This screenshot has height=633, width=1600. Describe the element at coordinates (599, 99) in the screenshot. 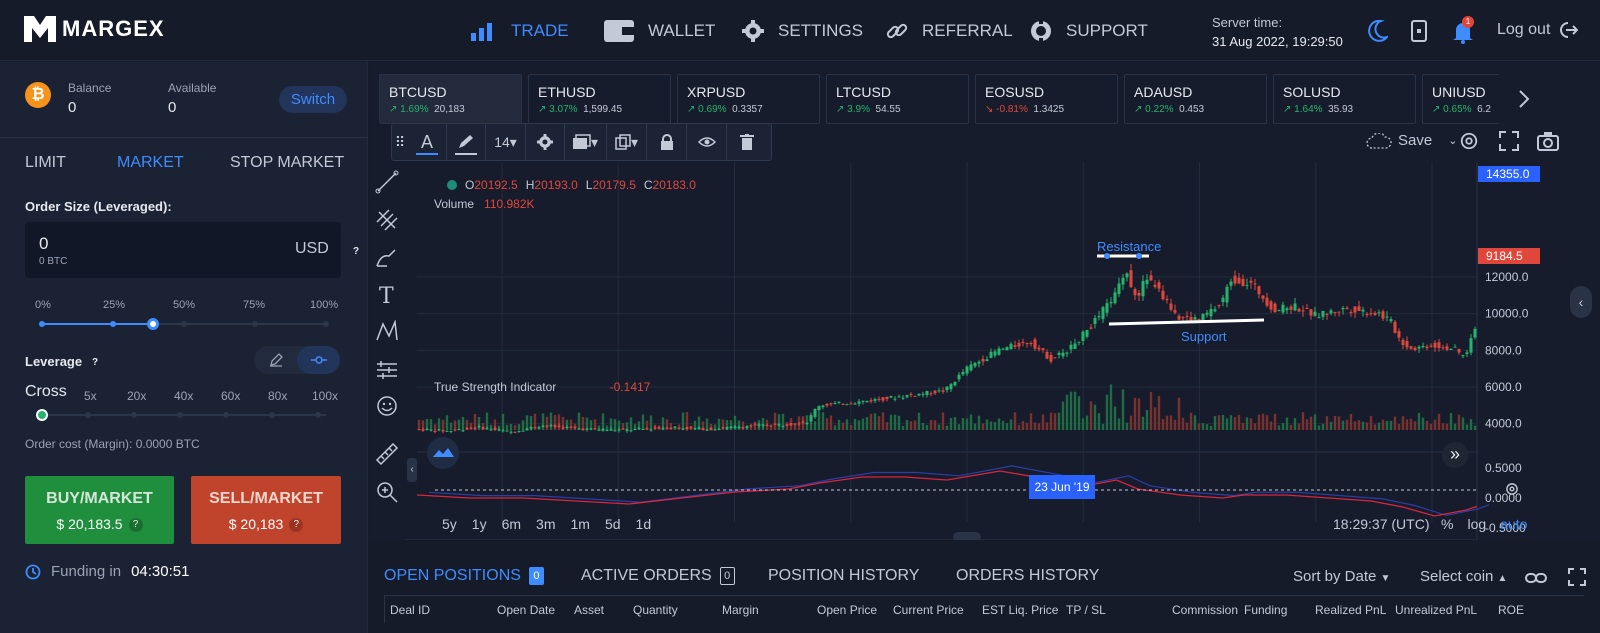

I see `ticker-ethusd: ETHUSD ↗ 3.07% 1,599.45` at that location.